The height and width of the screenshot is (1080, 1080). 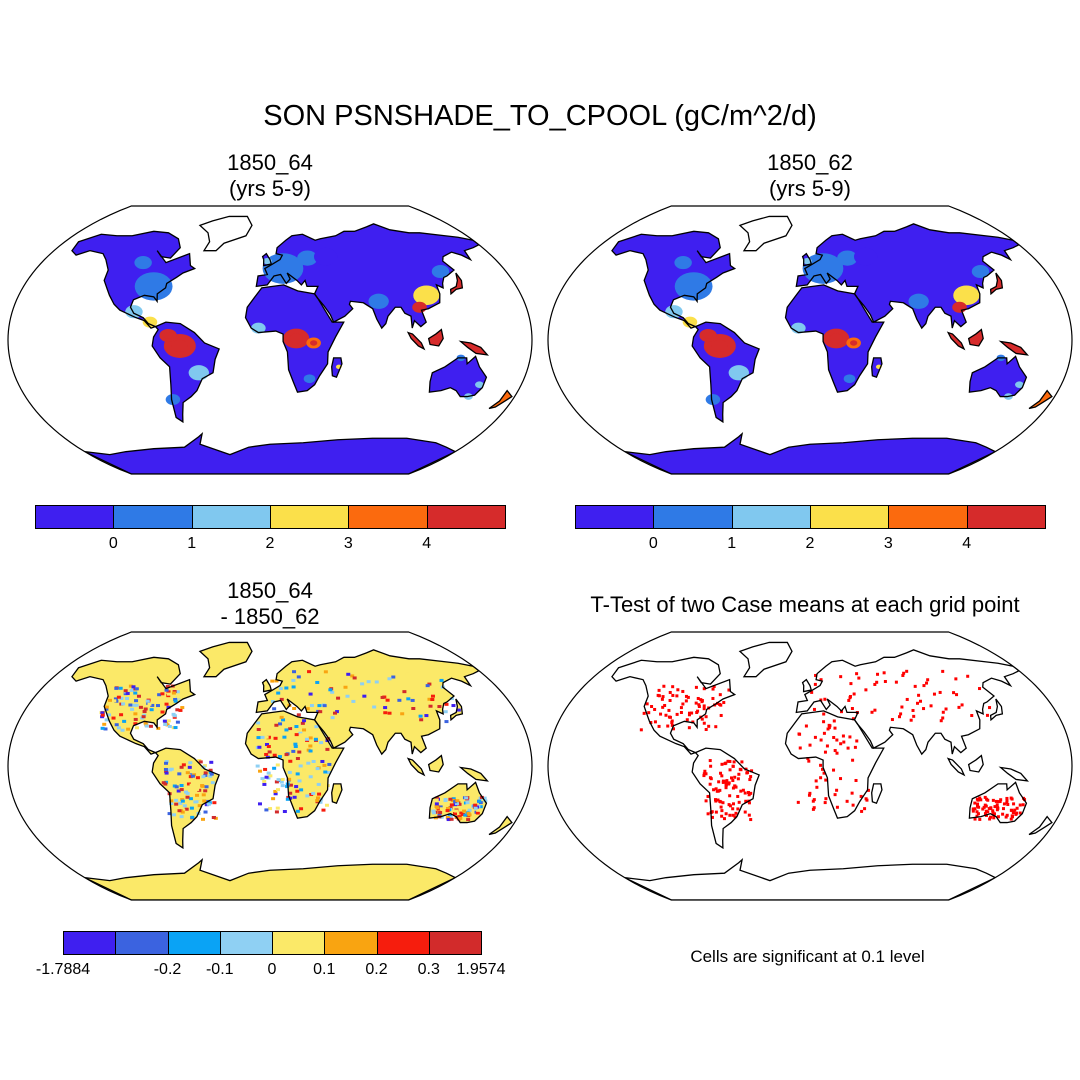 I want to click on colorbar-label: -0.1, so click(x=219, y=969).